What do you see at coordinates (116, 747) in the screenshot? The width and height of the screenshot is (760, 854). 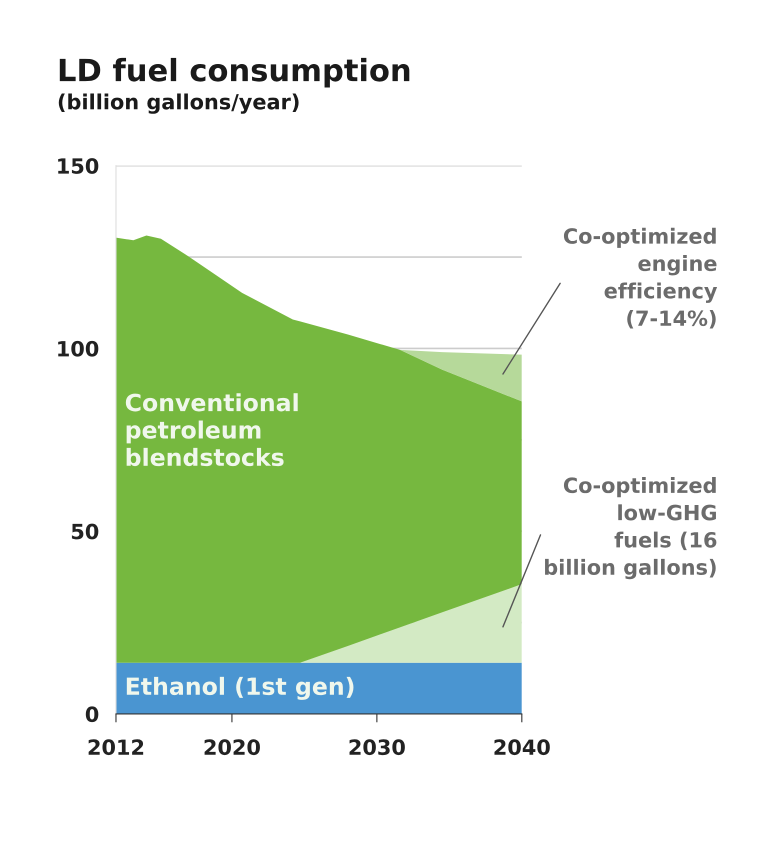 I see `x-tick-label: 2012` at bounding box center [116, 747].